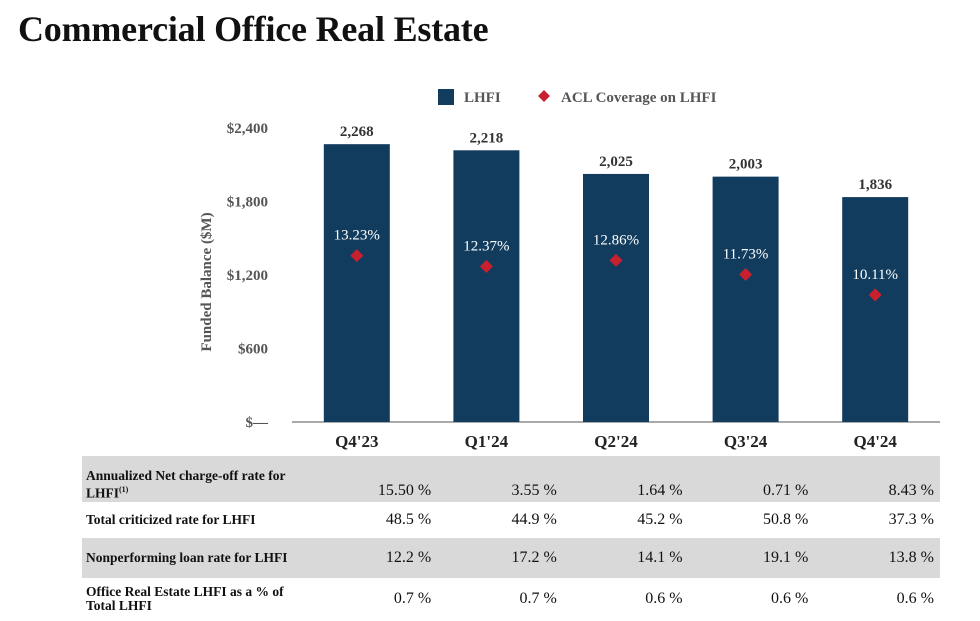 The height and width of the screenshot is (621, 980). I want to click on table-cell: 44.9 %, so click(534, 519).